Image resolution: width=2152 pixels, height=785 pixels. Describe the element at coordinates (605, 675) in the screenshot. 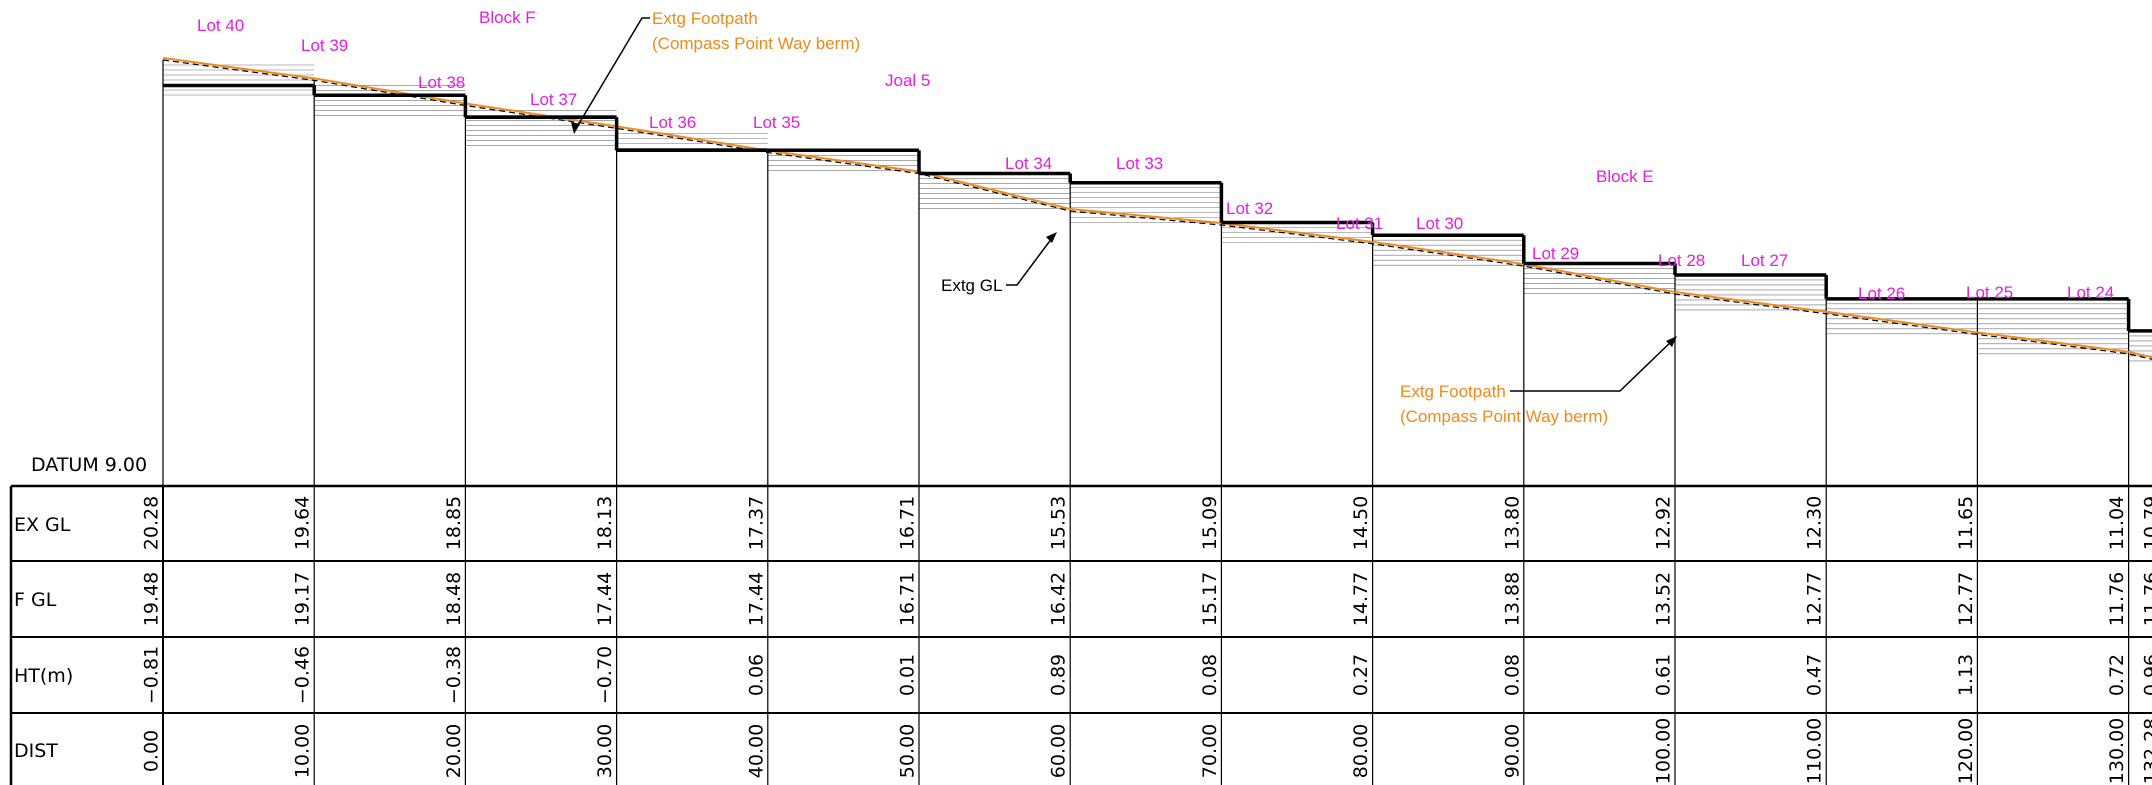

I see `table-cell-value: −0.70` at that location.